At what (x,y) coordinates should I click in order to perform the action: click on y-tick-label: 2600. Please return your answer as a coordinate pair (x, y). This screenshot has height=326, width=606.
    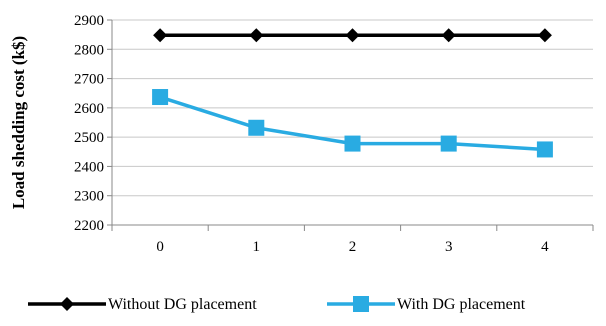
    Looking at the image, I should click on (89, 109).